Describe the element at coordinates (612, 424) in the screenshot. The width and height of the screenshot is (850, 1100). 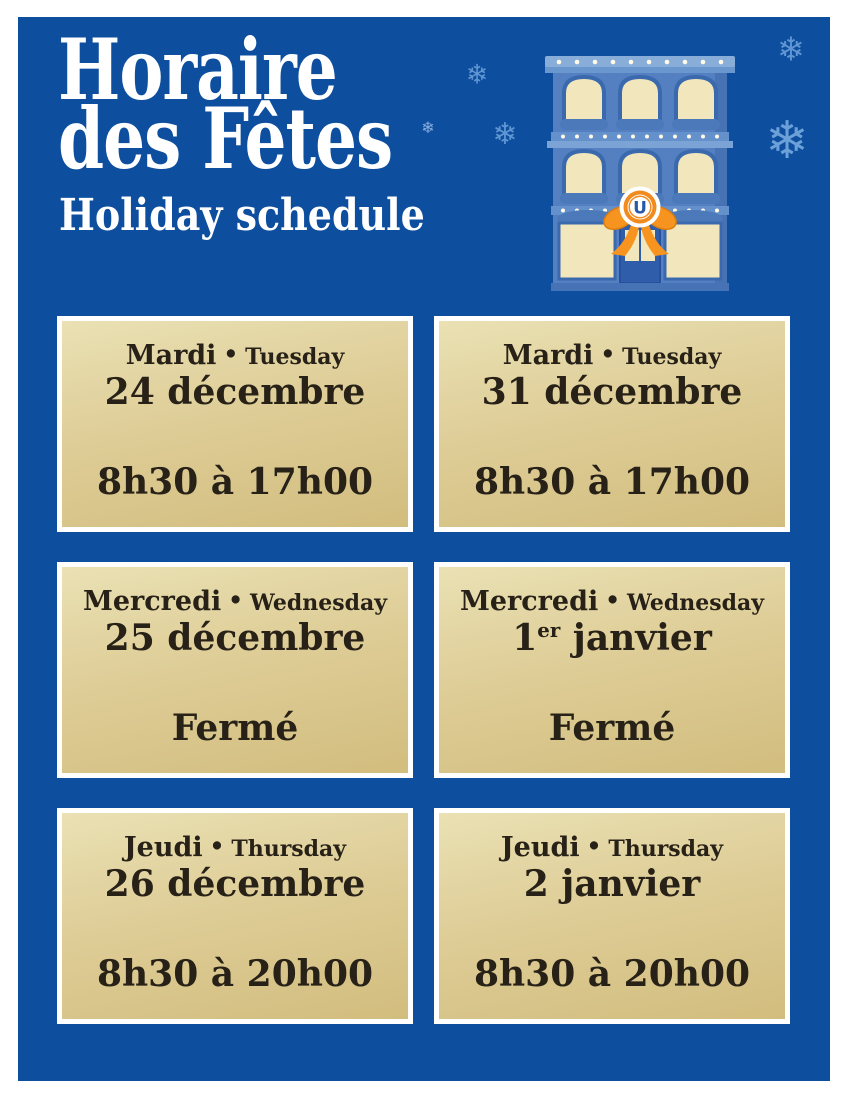
I see `schedule-card: Mardi • Tuesday 31 décembre 8h30 à 17h00` at that location.